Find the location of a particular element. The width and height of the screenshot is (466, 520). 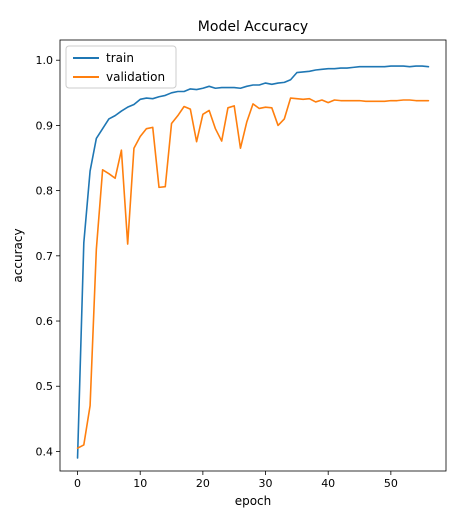

y-tick-label: 0.8 is located at coordinates (45, 191).